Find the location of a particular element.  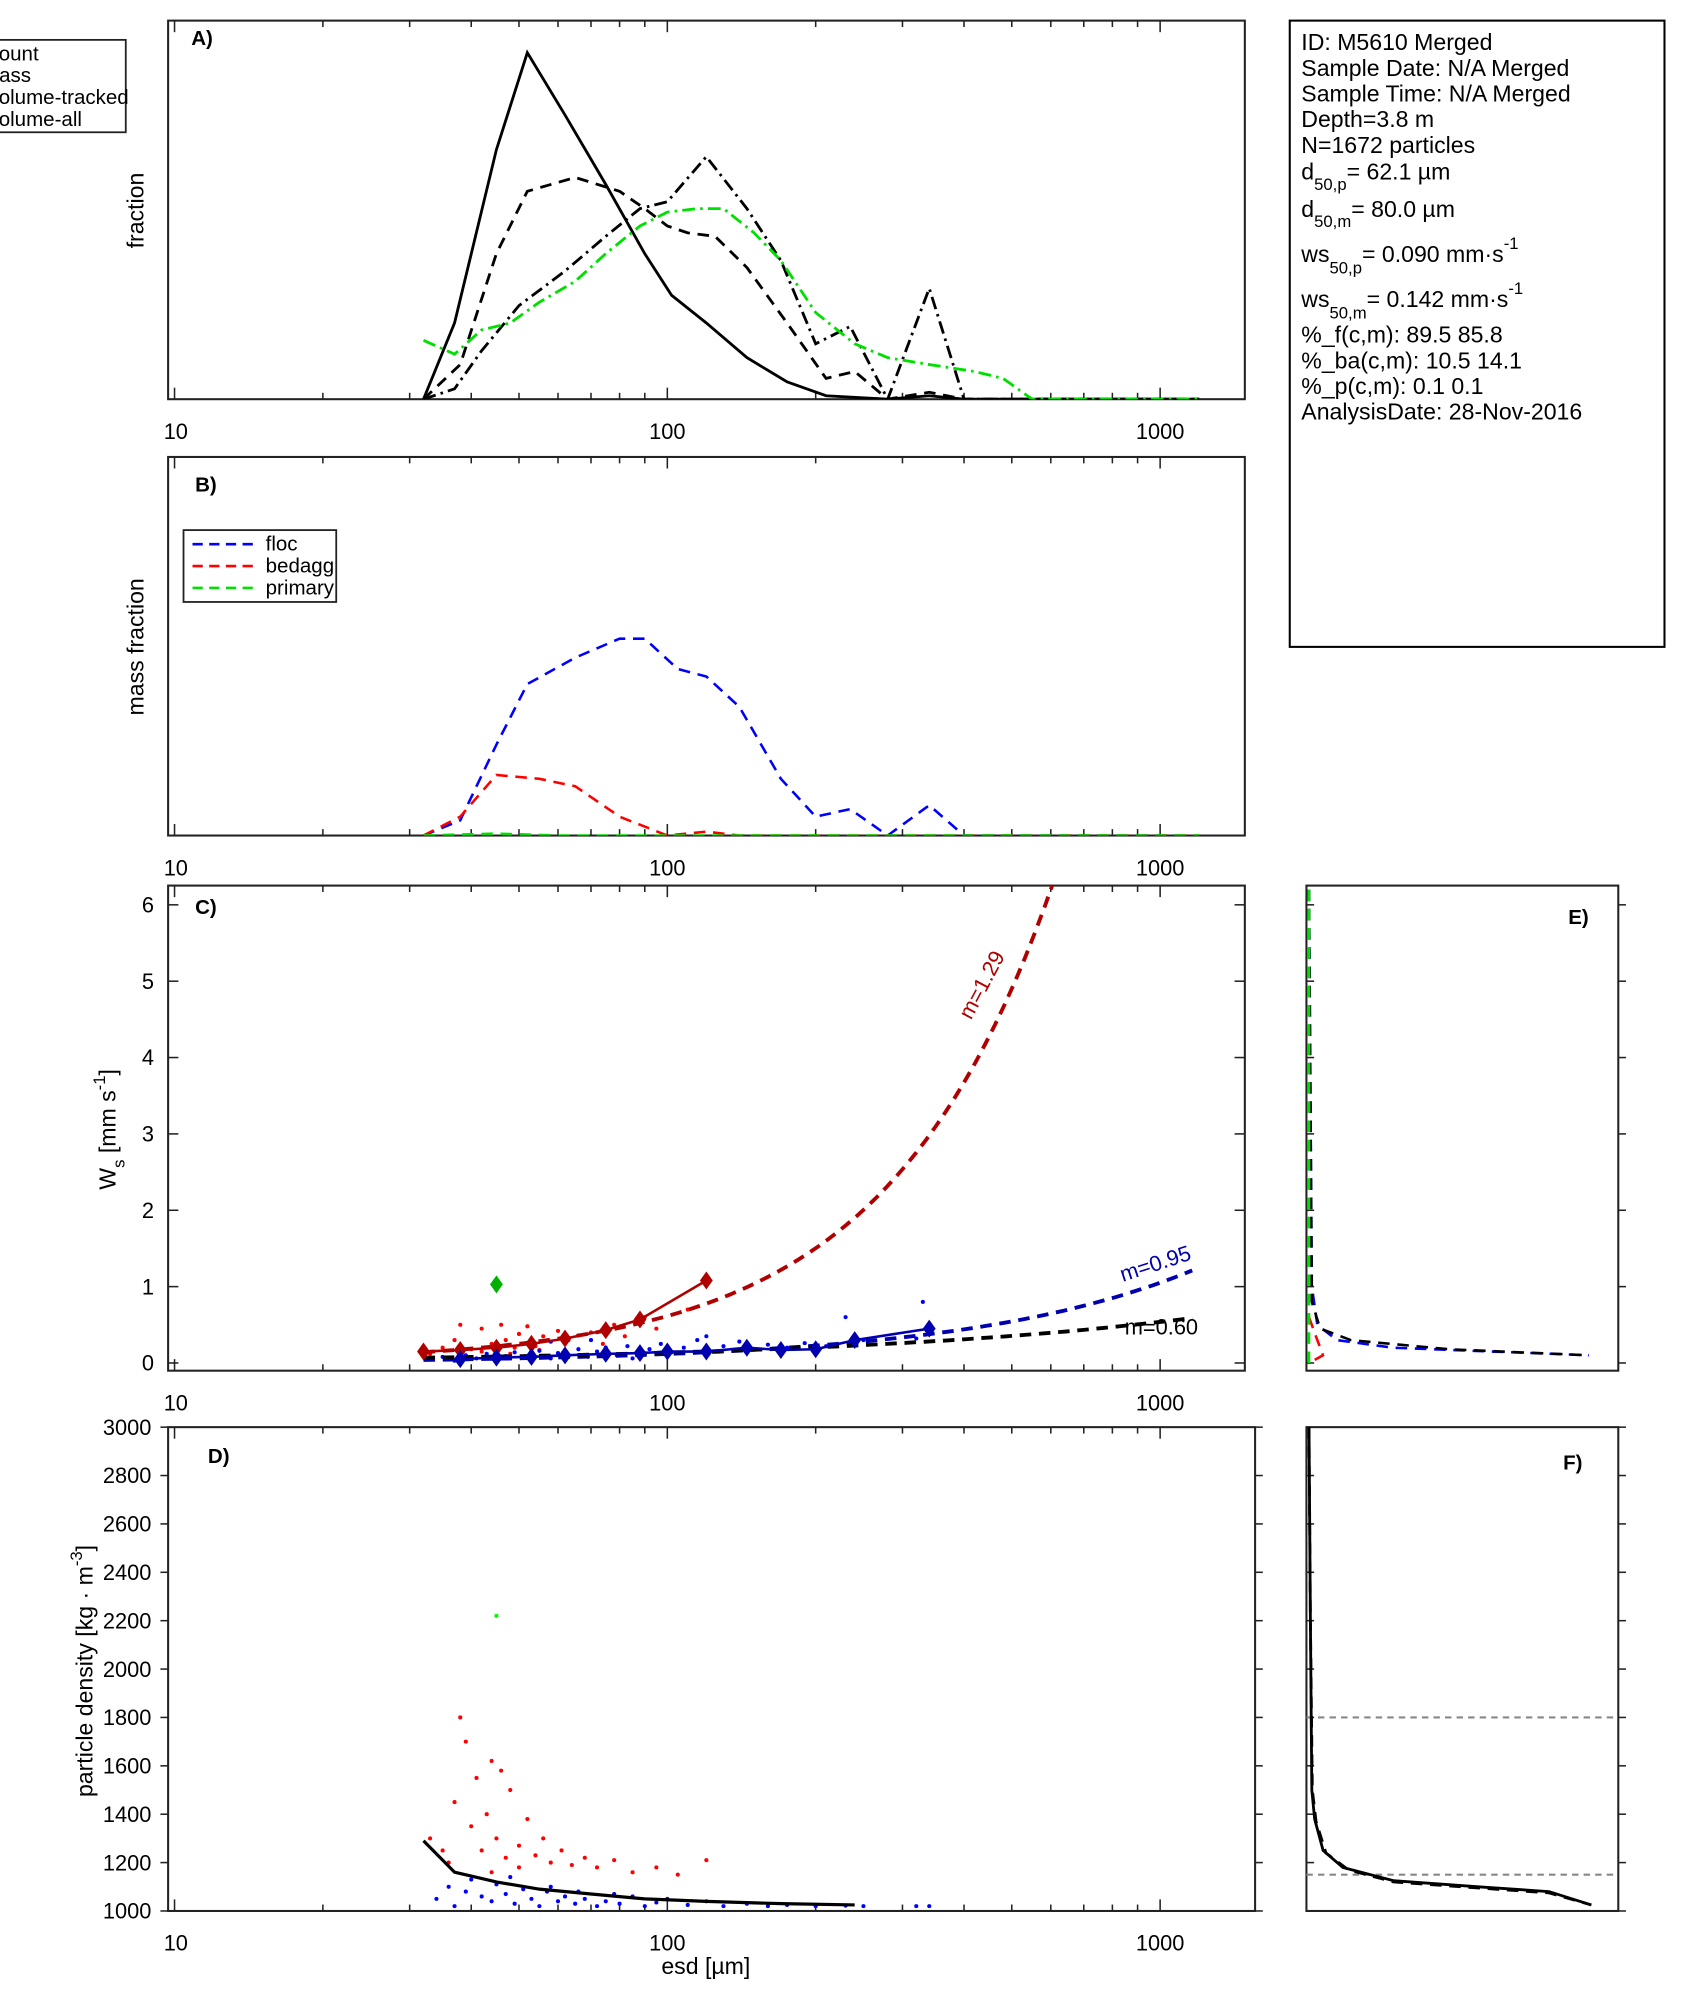

y-tick-d-1400: 1400 is located at coordinates (127, 1814).